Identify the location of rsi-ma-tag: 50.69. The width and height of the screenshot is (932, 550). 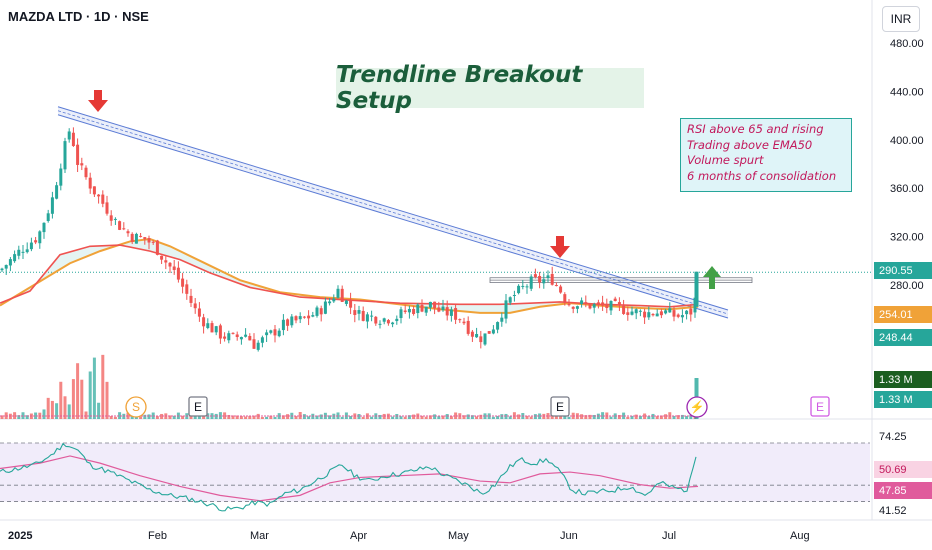
(903, 469).